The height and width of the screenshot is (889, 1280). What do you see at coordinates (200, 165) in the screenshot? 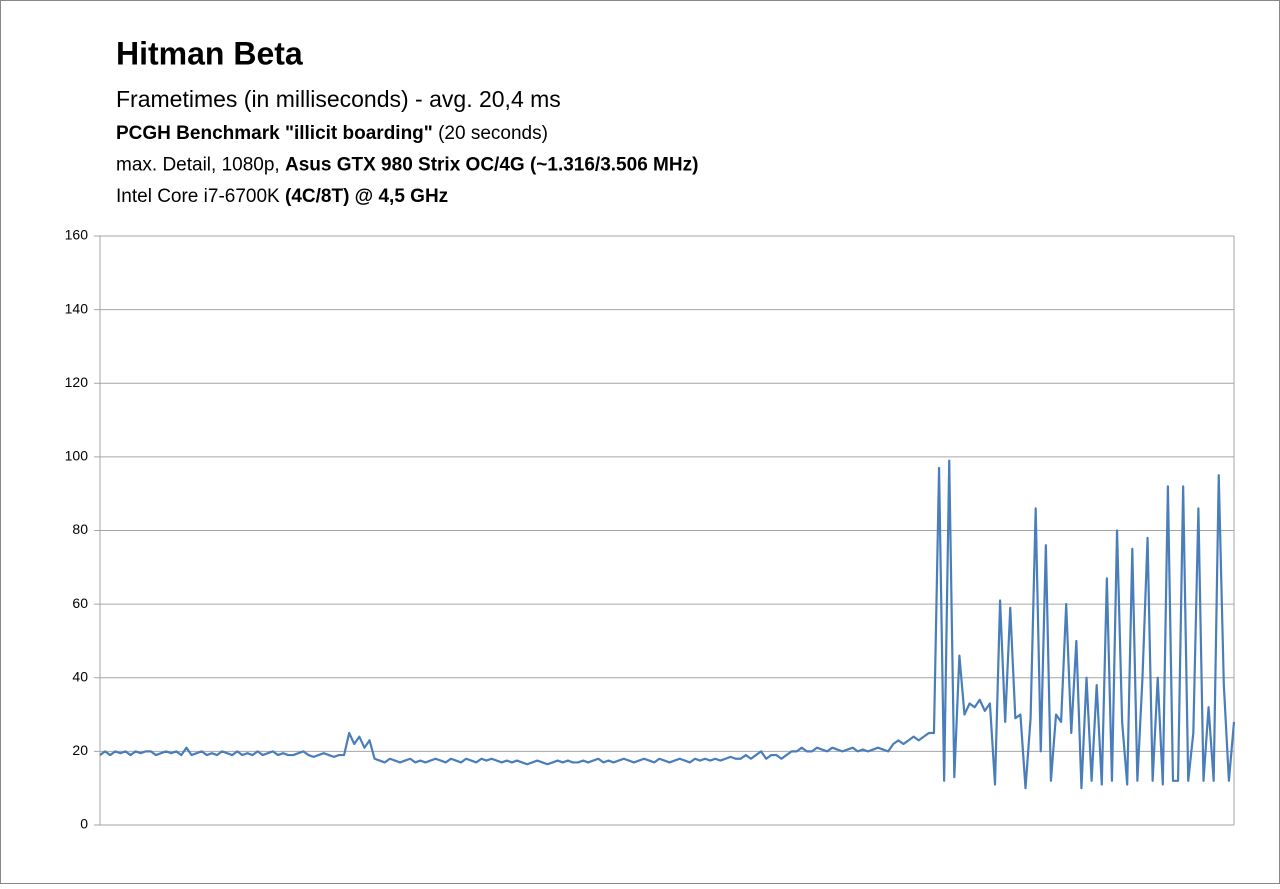
I see `info-segment: max. Detail, 1080p,` at bounding box center [200, 165].